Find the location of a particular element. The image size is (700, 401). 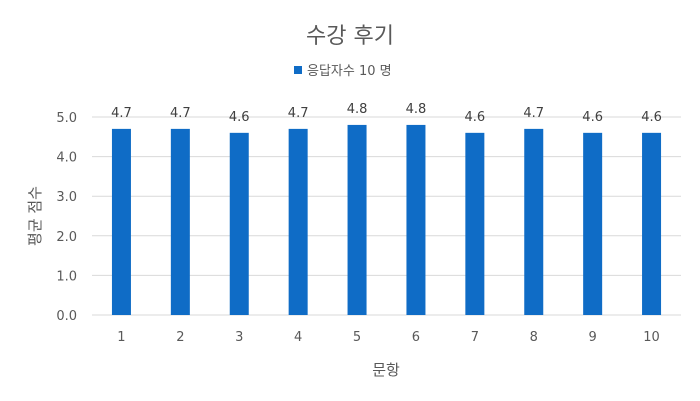

x-tick-label: 6 is located at coordinates (416, 337).